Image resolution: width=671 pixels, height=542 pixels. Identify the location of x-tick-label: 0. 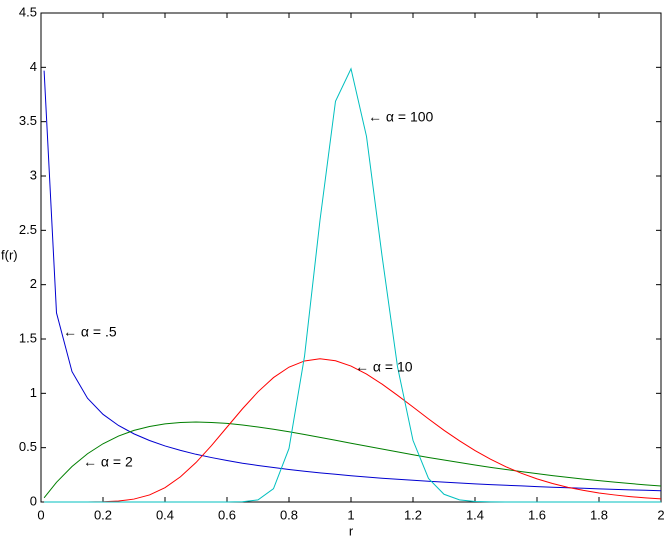
(40, 514).